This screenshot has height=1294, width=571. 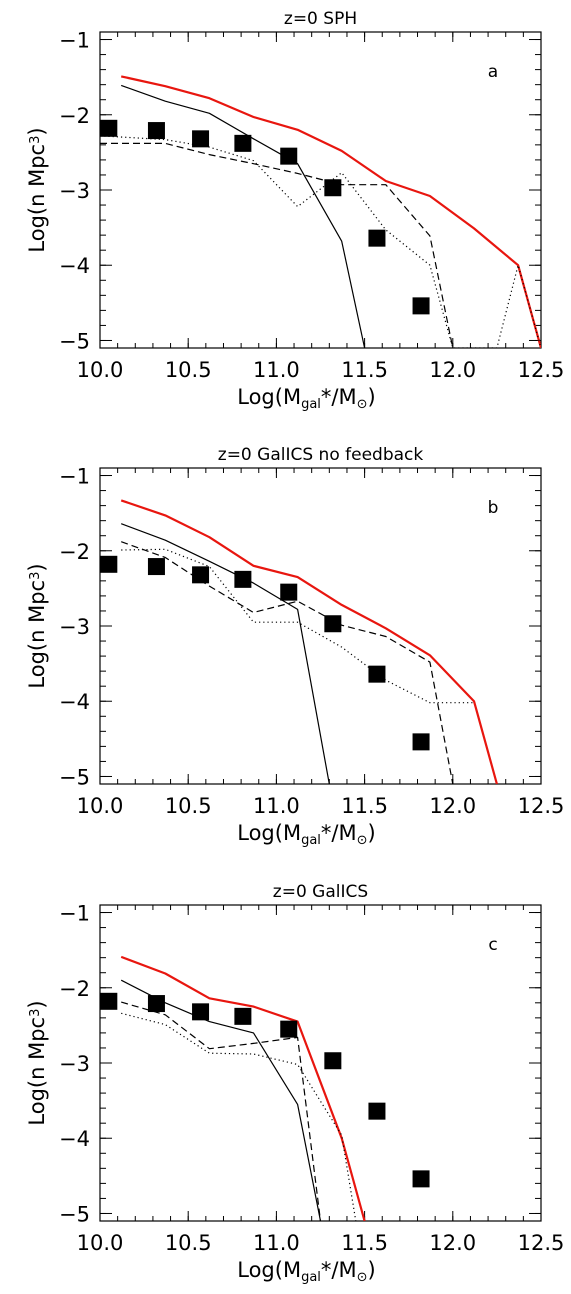 I want to click on panel-label: c, so click(x=492, y=945).